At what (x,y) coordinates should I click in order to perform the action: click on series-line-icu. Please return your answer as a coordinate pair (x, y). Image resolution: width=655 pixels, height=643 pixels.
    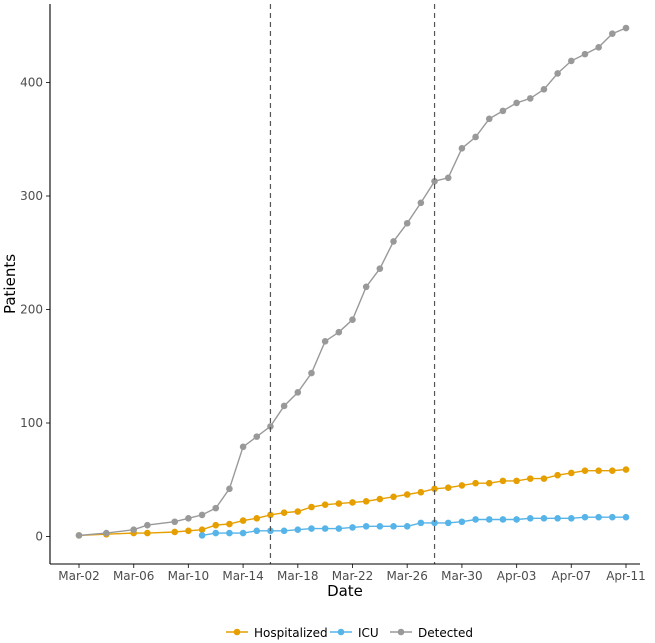
    Looking at the image, I should click on (413, 526).